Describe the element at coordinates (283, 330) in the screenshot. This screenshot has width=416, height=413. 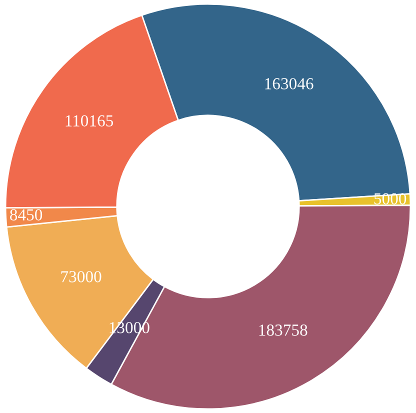
I see `data-label: 183758` at that location.